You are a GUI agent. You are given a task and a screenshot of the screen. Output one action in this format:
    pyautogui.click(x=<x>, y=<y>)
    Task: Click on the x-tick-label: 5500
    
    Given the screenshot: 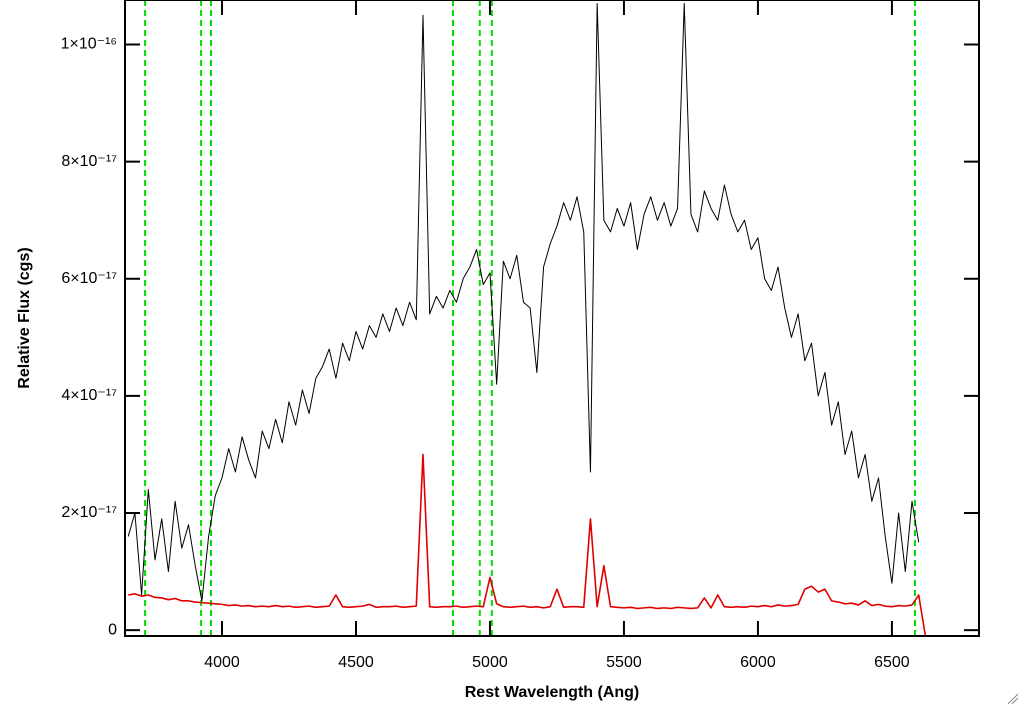 What is the action you would take?
    pyautogui.click(x=624, y=662)
    